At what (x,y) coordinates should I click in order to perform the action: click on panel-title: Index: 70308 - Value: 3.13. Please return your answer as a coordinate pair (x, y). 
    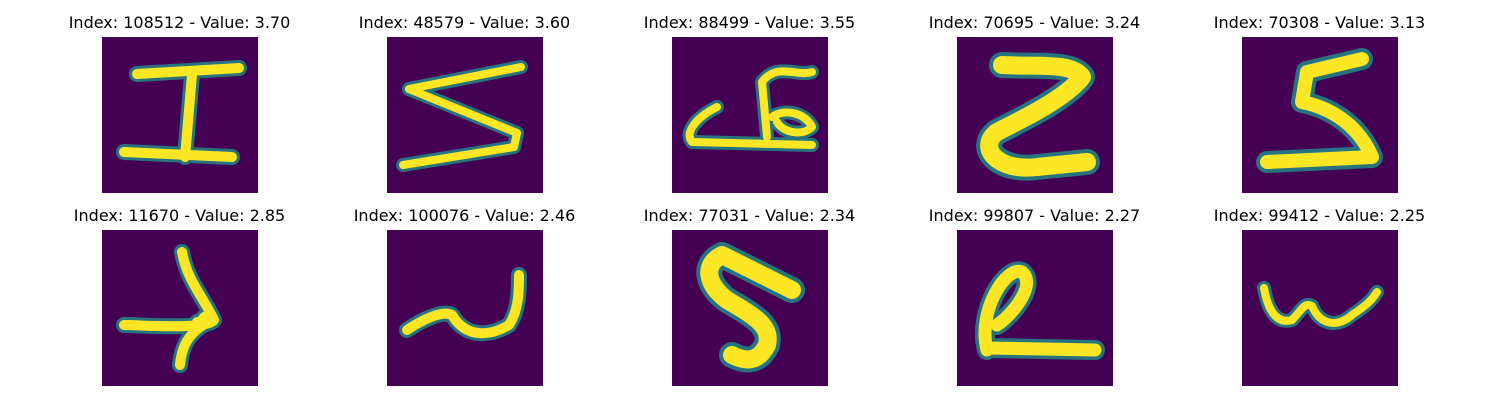
    Looking at the image, I should click on (1319, 22).